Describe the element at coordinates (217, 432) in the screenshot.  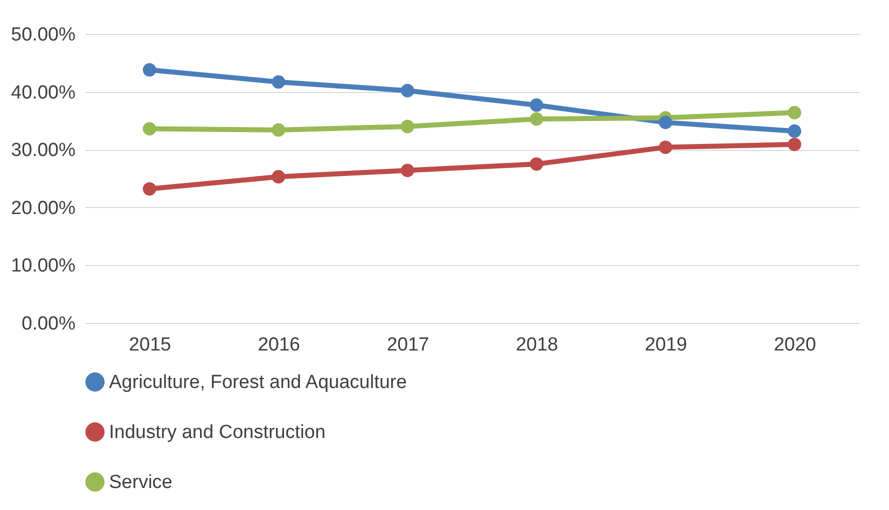
I see `legend-label: Industry and Construction` at that location.